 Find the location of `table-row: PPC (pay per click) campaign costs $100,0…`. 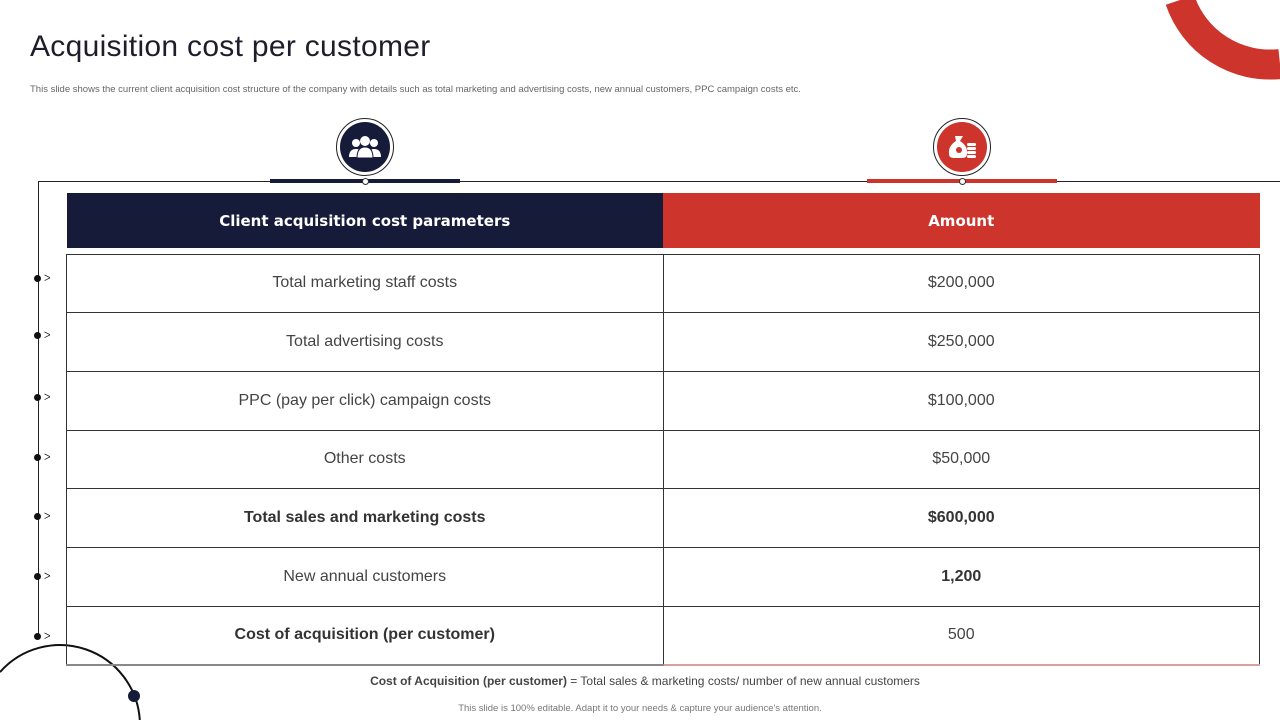

table-row: PPC (pay per click) campaign costs $100,0… is located at coordinates (663, 400).